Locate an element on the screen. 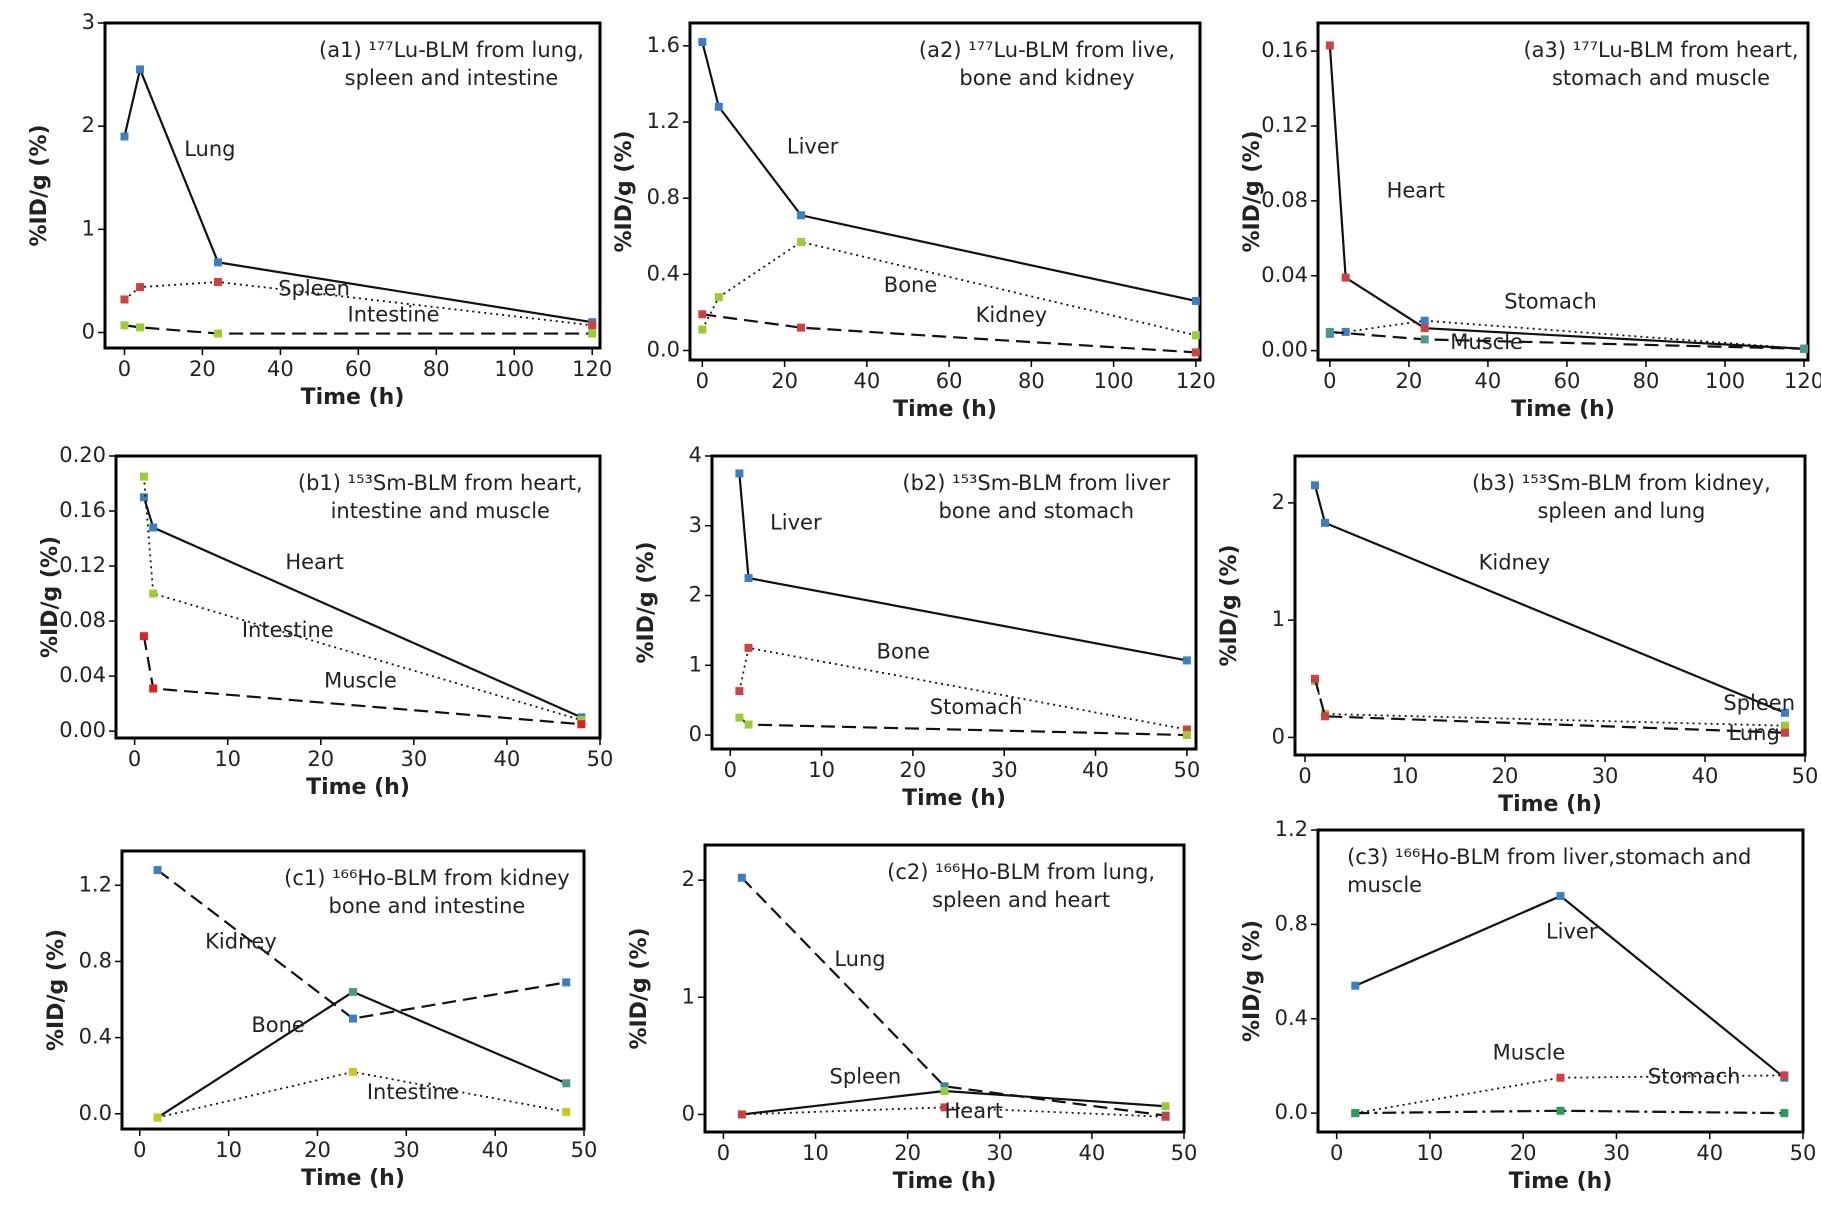  series-label: Heart is located at coordinates (1416, 191).